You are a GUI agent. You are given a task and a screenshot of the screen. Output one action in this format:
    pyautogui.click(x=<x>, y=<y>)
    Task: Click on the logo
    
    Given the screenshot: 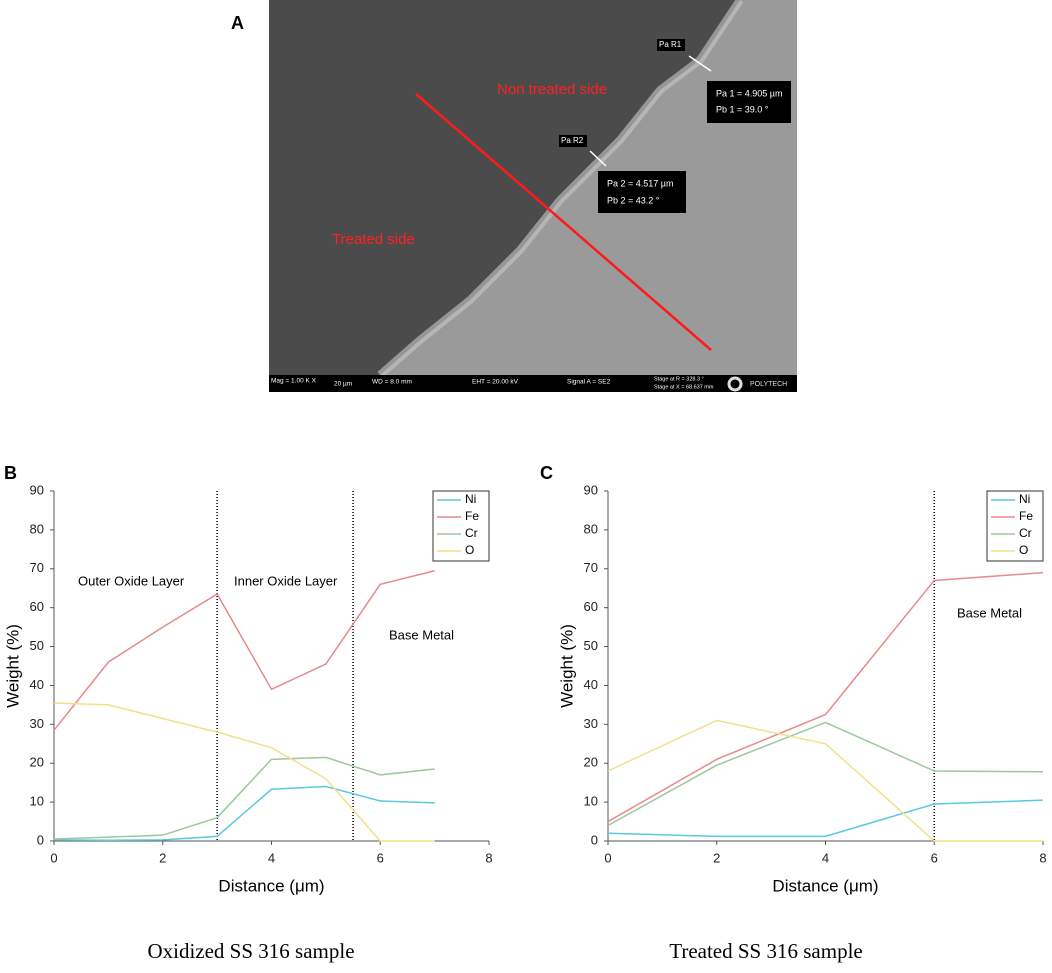 What is the action you would take?
    pyautogui.click(x=735, y=384)
    